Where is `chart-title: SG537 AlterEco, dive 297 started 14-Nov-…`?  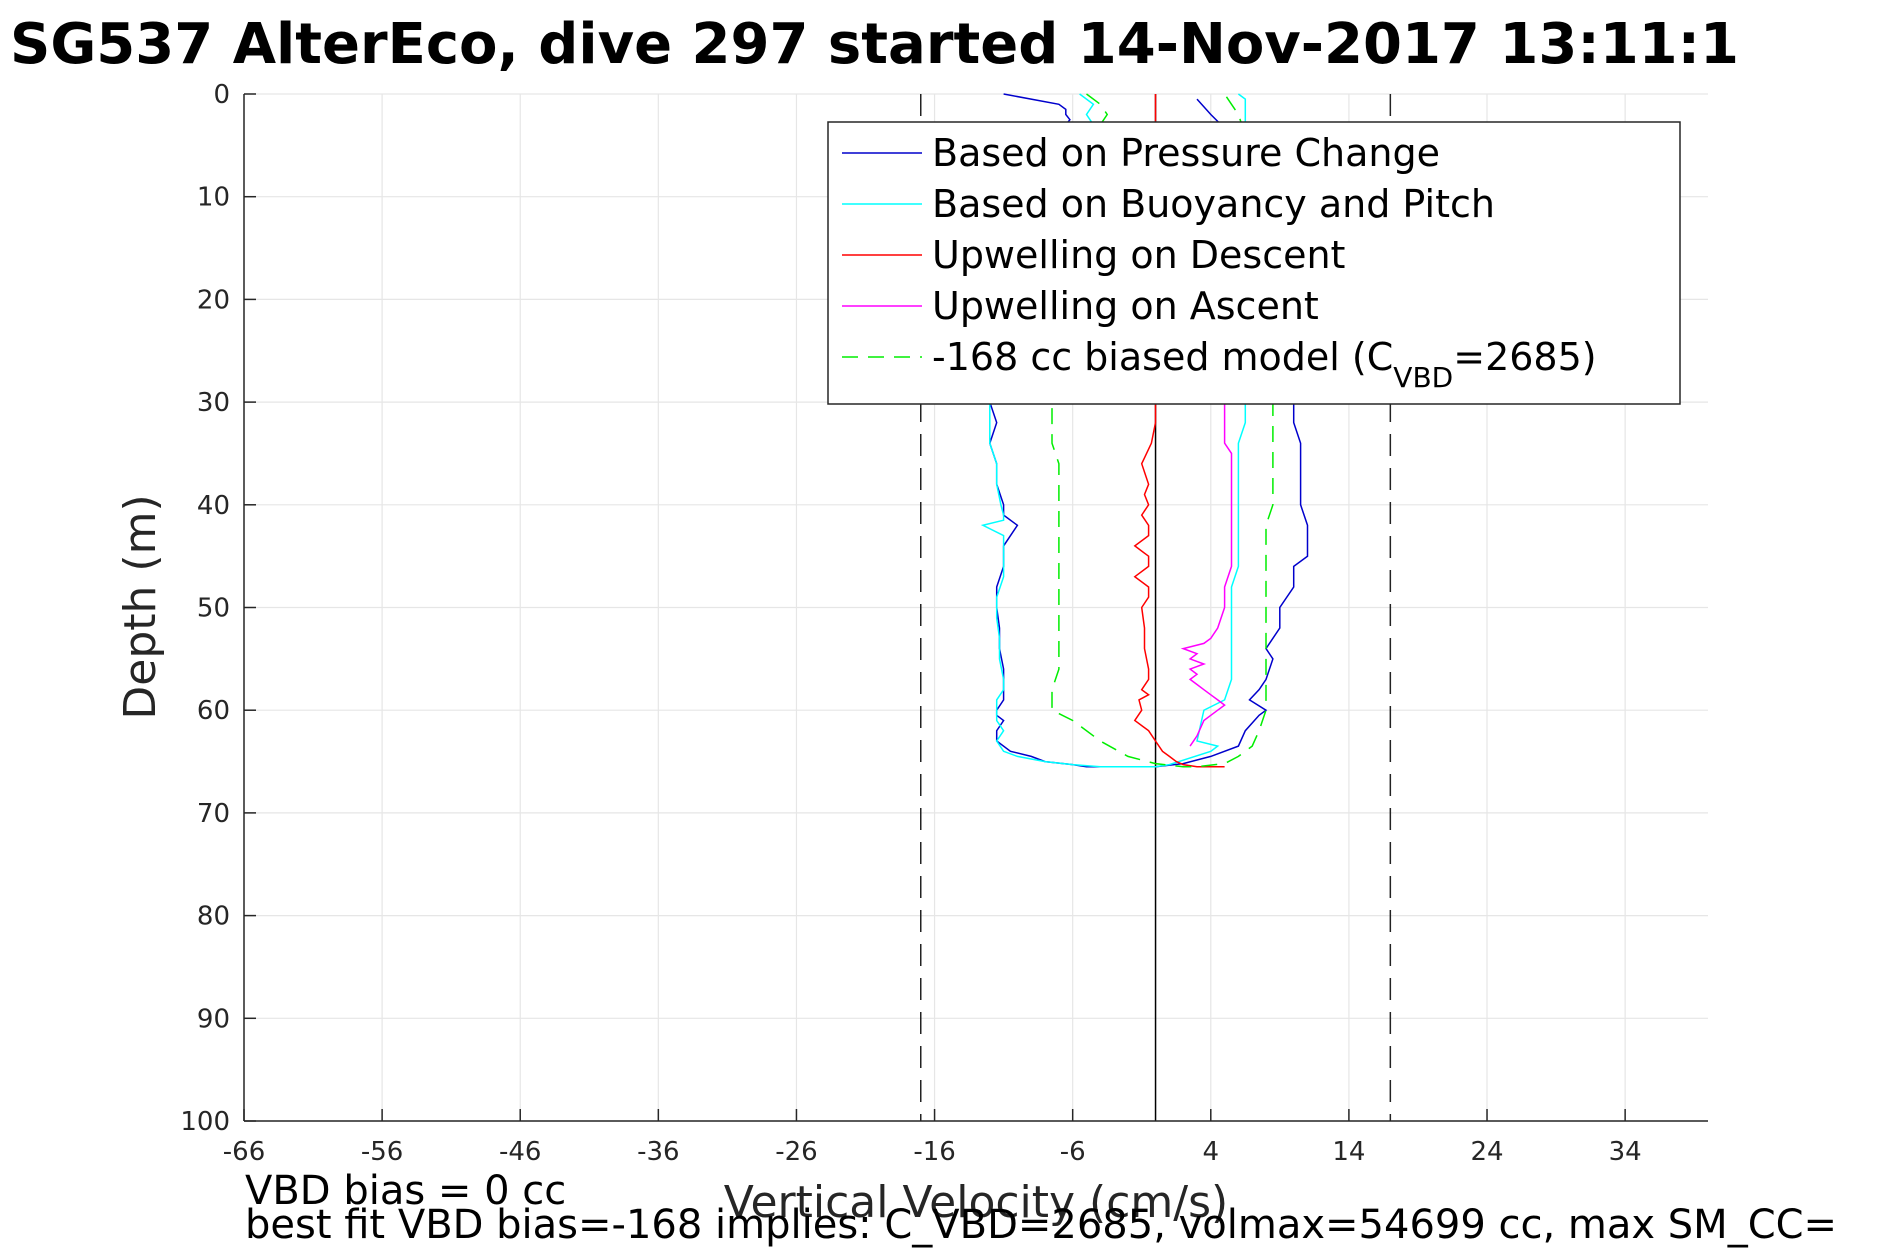
chart-title: SG537 AlterEco, dive 297 started 14-Nov-… is located at coordinates (874, 44).